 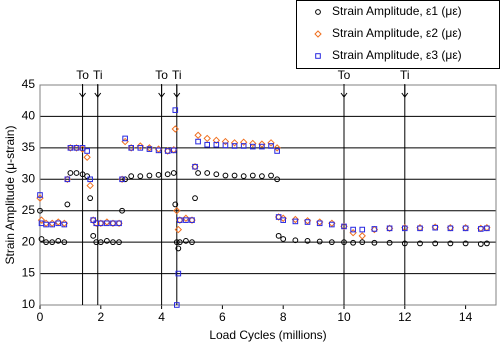 What do you see at coordinates (29, 178) in the screenshot?
I see `y-tick-label: 30` at bounding box center [29, 178].